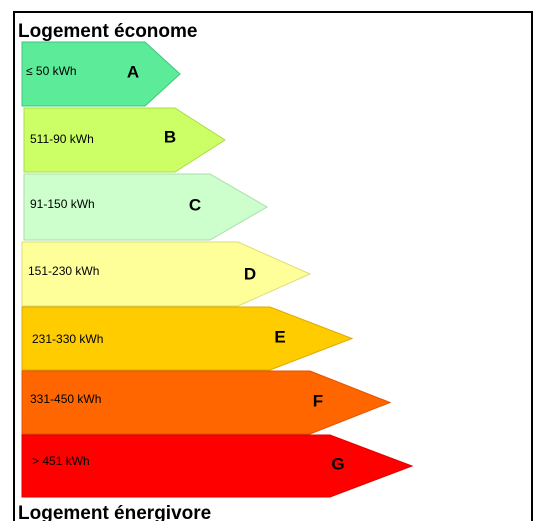 Image resolution: width=533 pixels, height=521 pixels. What do you see at coordinates (170, 136) in the screenshot?
I see `class-letter: B` at bounding box center [170, 136].